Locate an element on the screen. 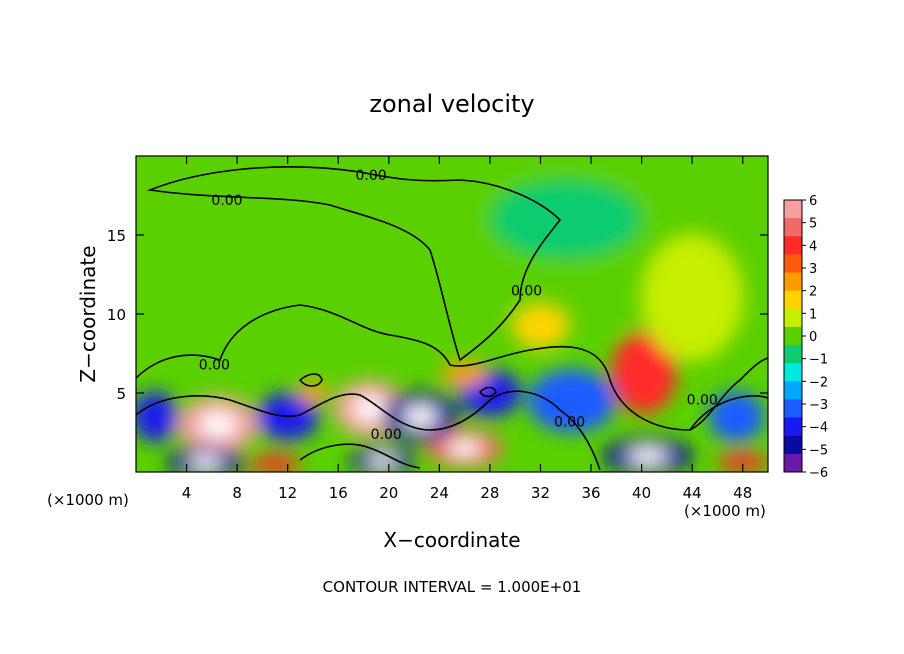 The width and height of the screenshot is (904, 654). x-tick-label: 48 is located at coordinates (742, 493).